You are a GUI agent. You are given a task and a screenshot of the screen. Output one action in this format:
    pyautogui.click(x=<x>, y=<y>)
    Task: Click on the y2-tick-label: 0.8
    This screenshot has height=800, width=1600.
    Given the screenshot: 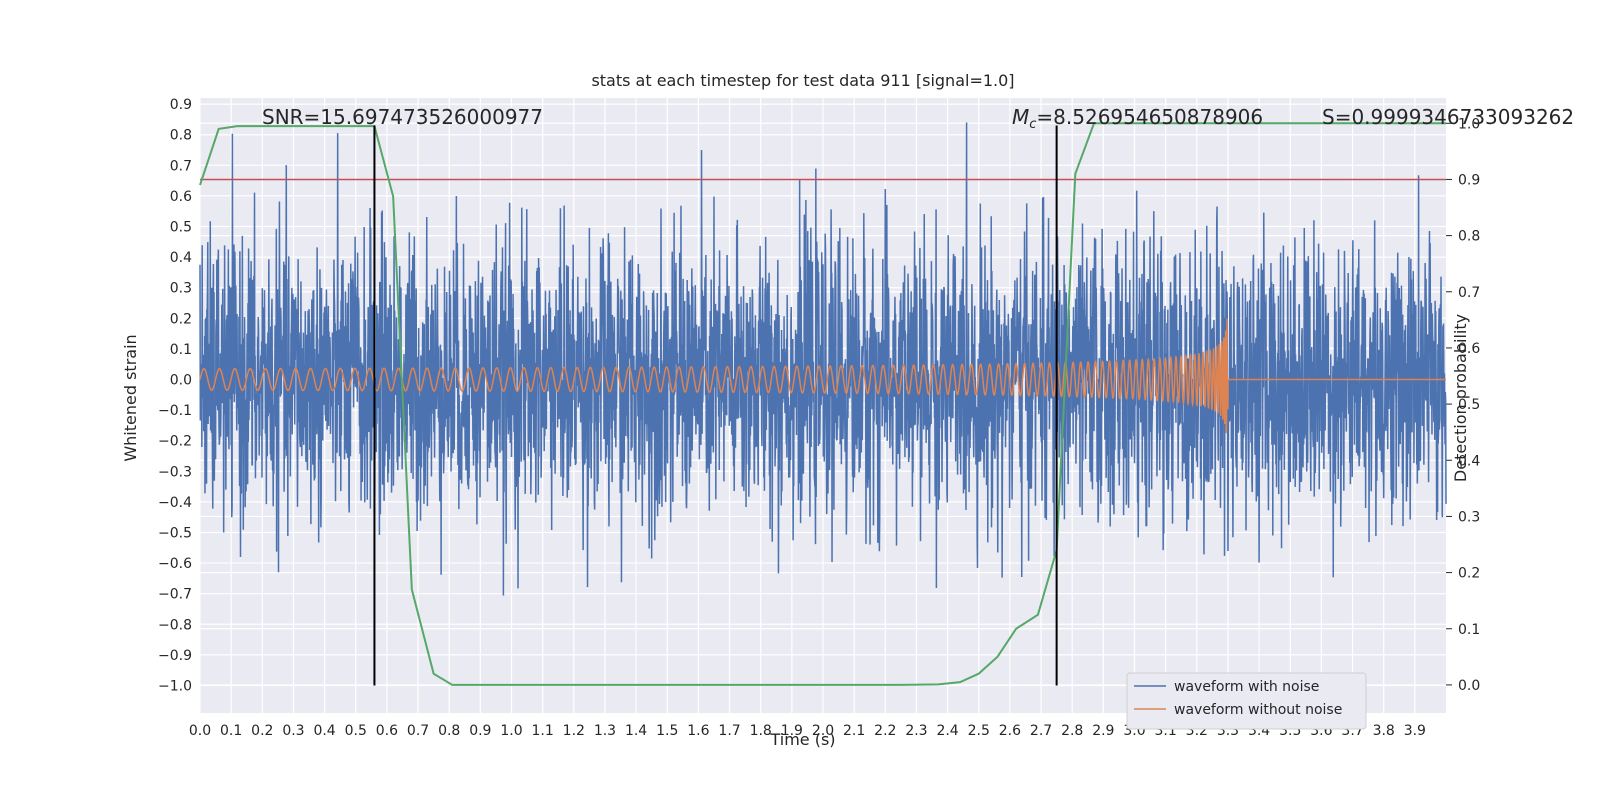 What is the action you would take?
    pyautogui.click(x=1469, y=237)
    